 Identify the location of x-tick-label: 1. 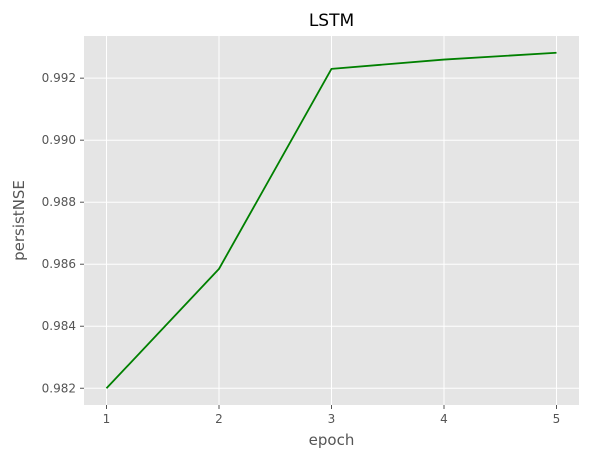
(107, 419).